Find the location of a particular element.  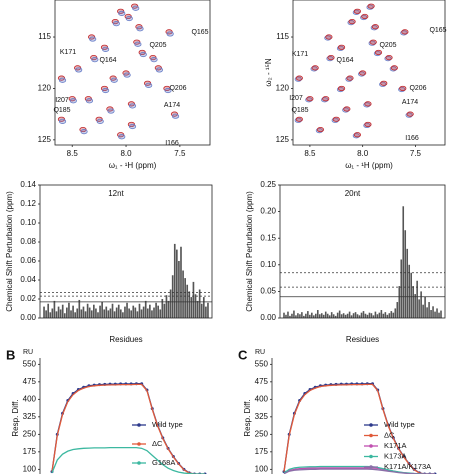

y-tick-label: 0.15 is located at coordinates (268, 237).